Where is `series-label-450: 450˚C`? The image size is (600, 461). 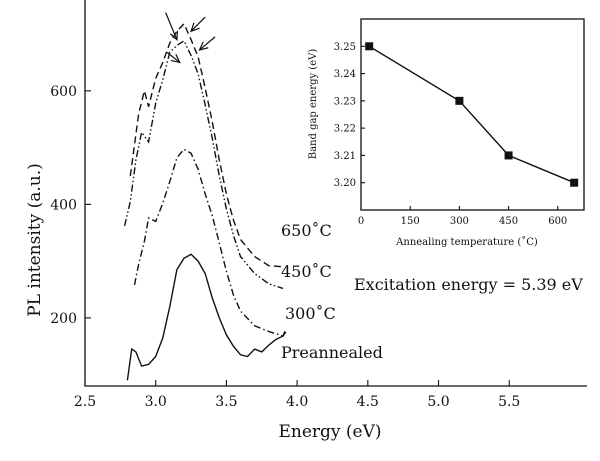 series-label-450: 450˚C is located at coordinates (306, 271).